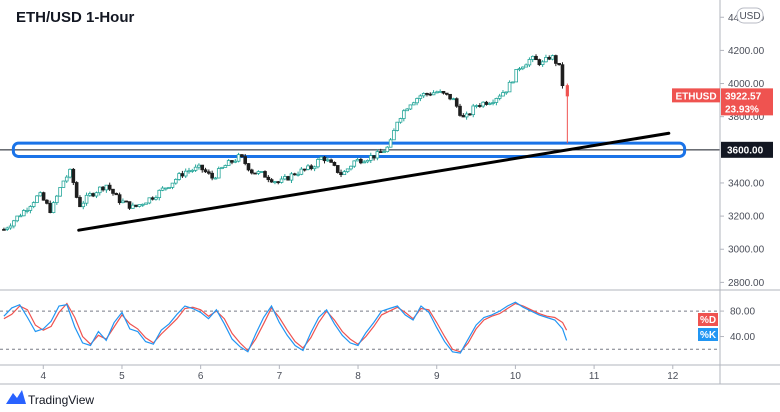 Image resolution: width=780 pixels, height=412 pixels. What do you see at coordinates (75, 17) in the screenshot?
I see `chart-title: ETH/USD 1-Hour` at bounding box center [75, 17].